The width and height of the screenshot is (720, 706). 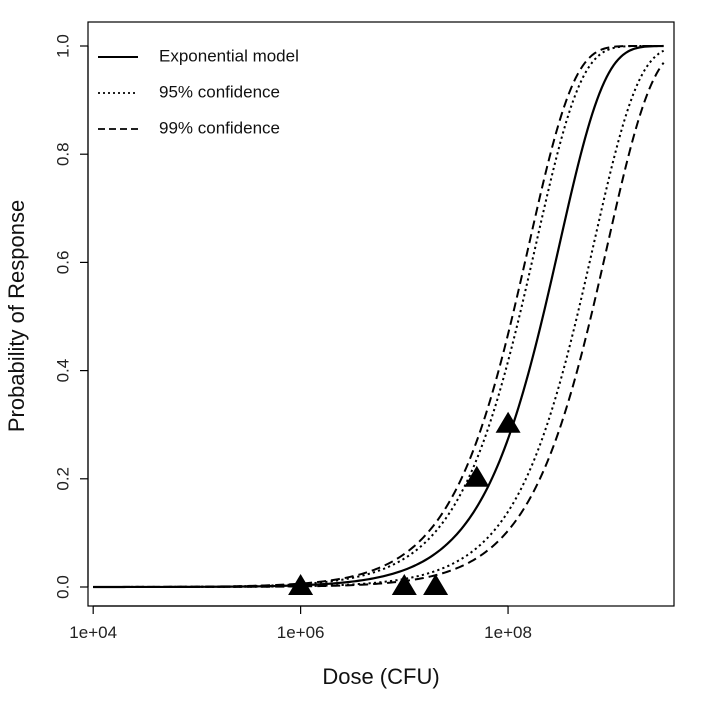 What do you see at coordinates (62, 371) in the screenshot?
I see `y-tick-label: 0.4` at bounding box center [62, 371].